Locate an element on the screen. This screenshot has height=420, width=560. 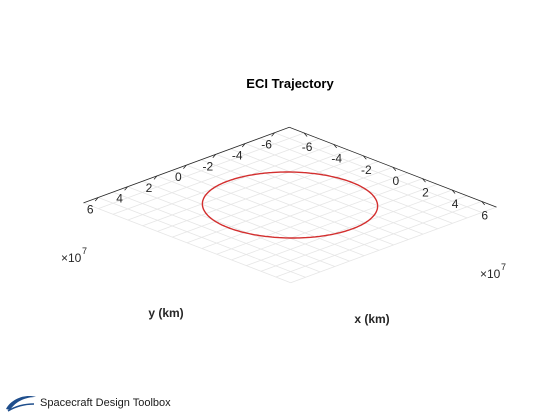
x-exponent-base: ×10 is located at coordinates (490, 274).